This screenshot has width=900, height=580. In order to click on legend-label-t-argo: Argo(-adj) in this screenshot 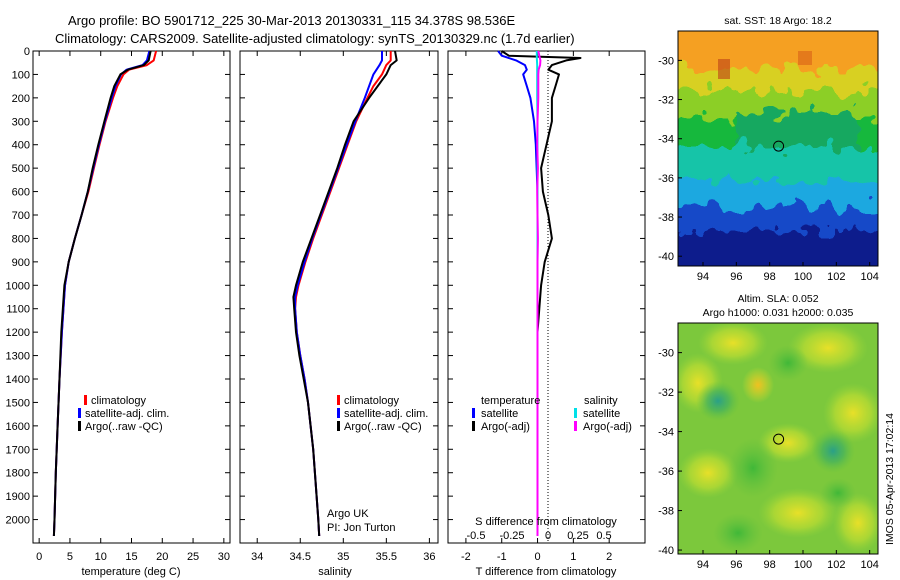, I will do `click(505, 427)`.